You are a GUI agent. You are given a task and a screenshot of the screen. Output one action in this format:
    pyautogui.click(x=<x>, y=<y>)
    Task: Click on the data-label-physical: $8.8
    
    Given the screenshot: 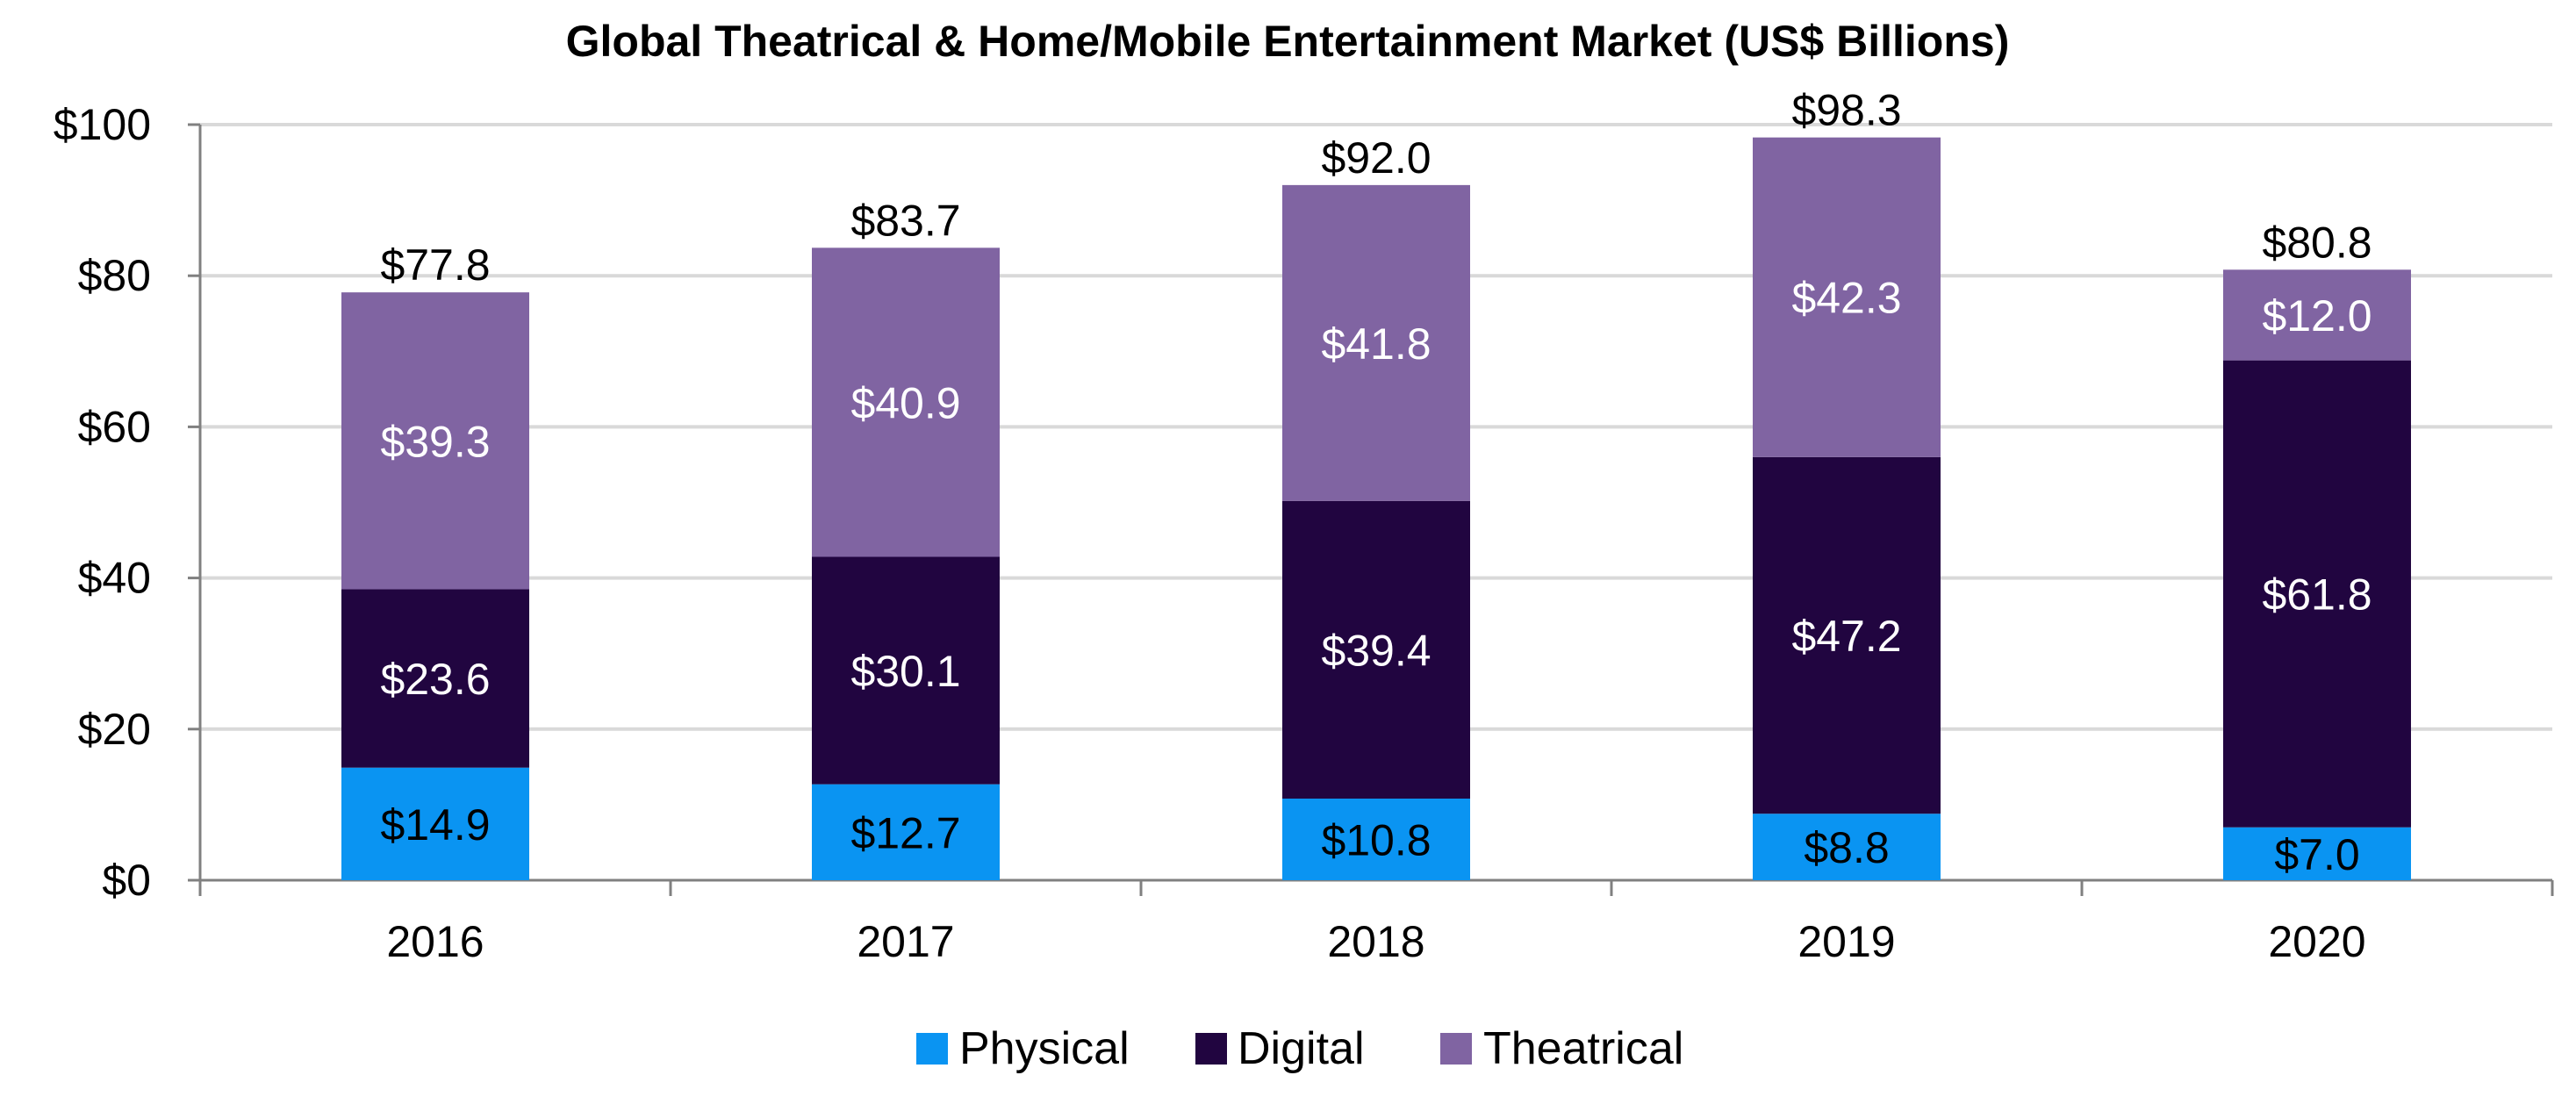 What is the action you would take?
    pyautogui.click(x=1846, y=847)
    